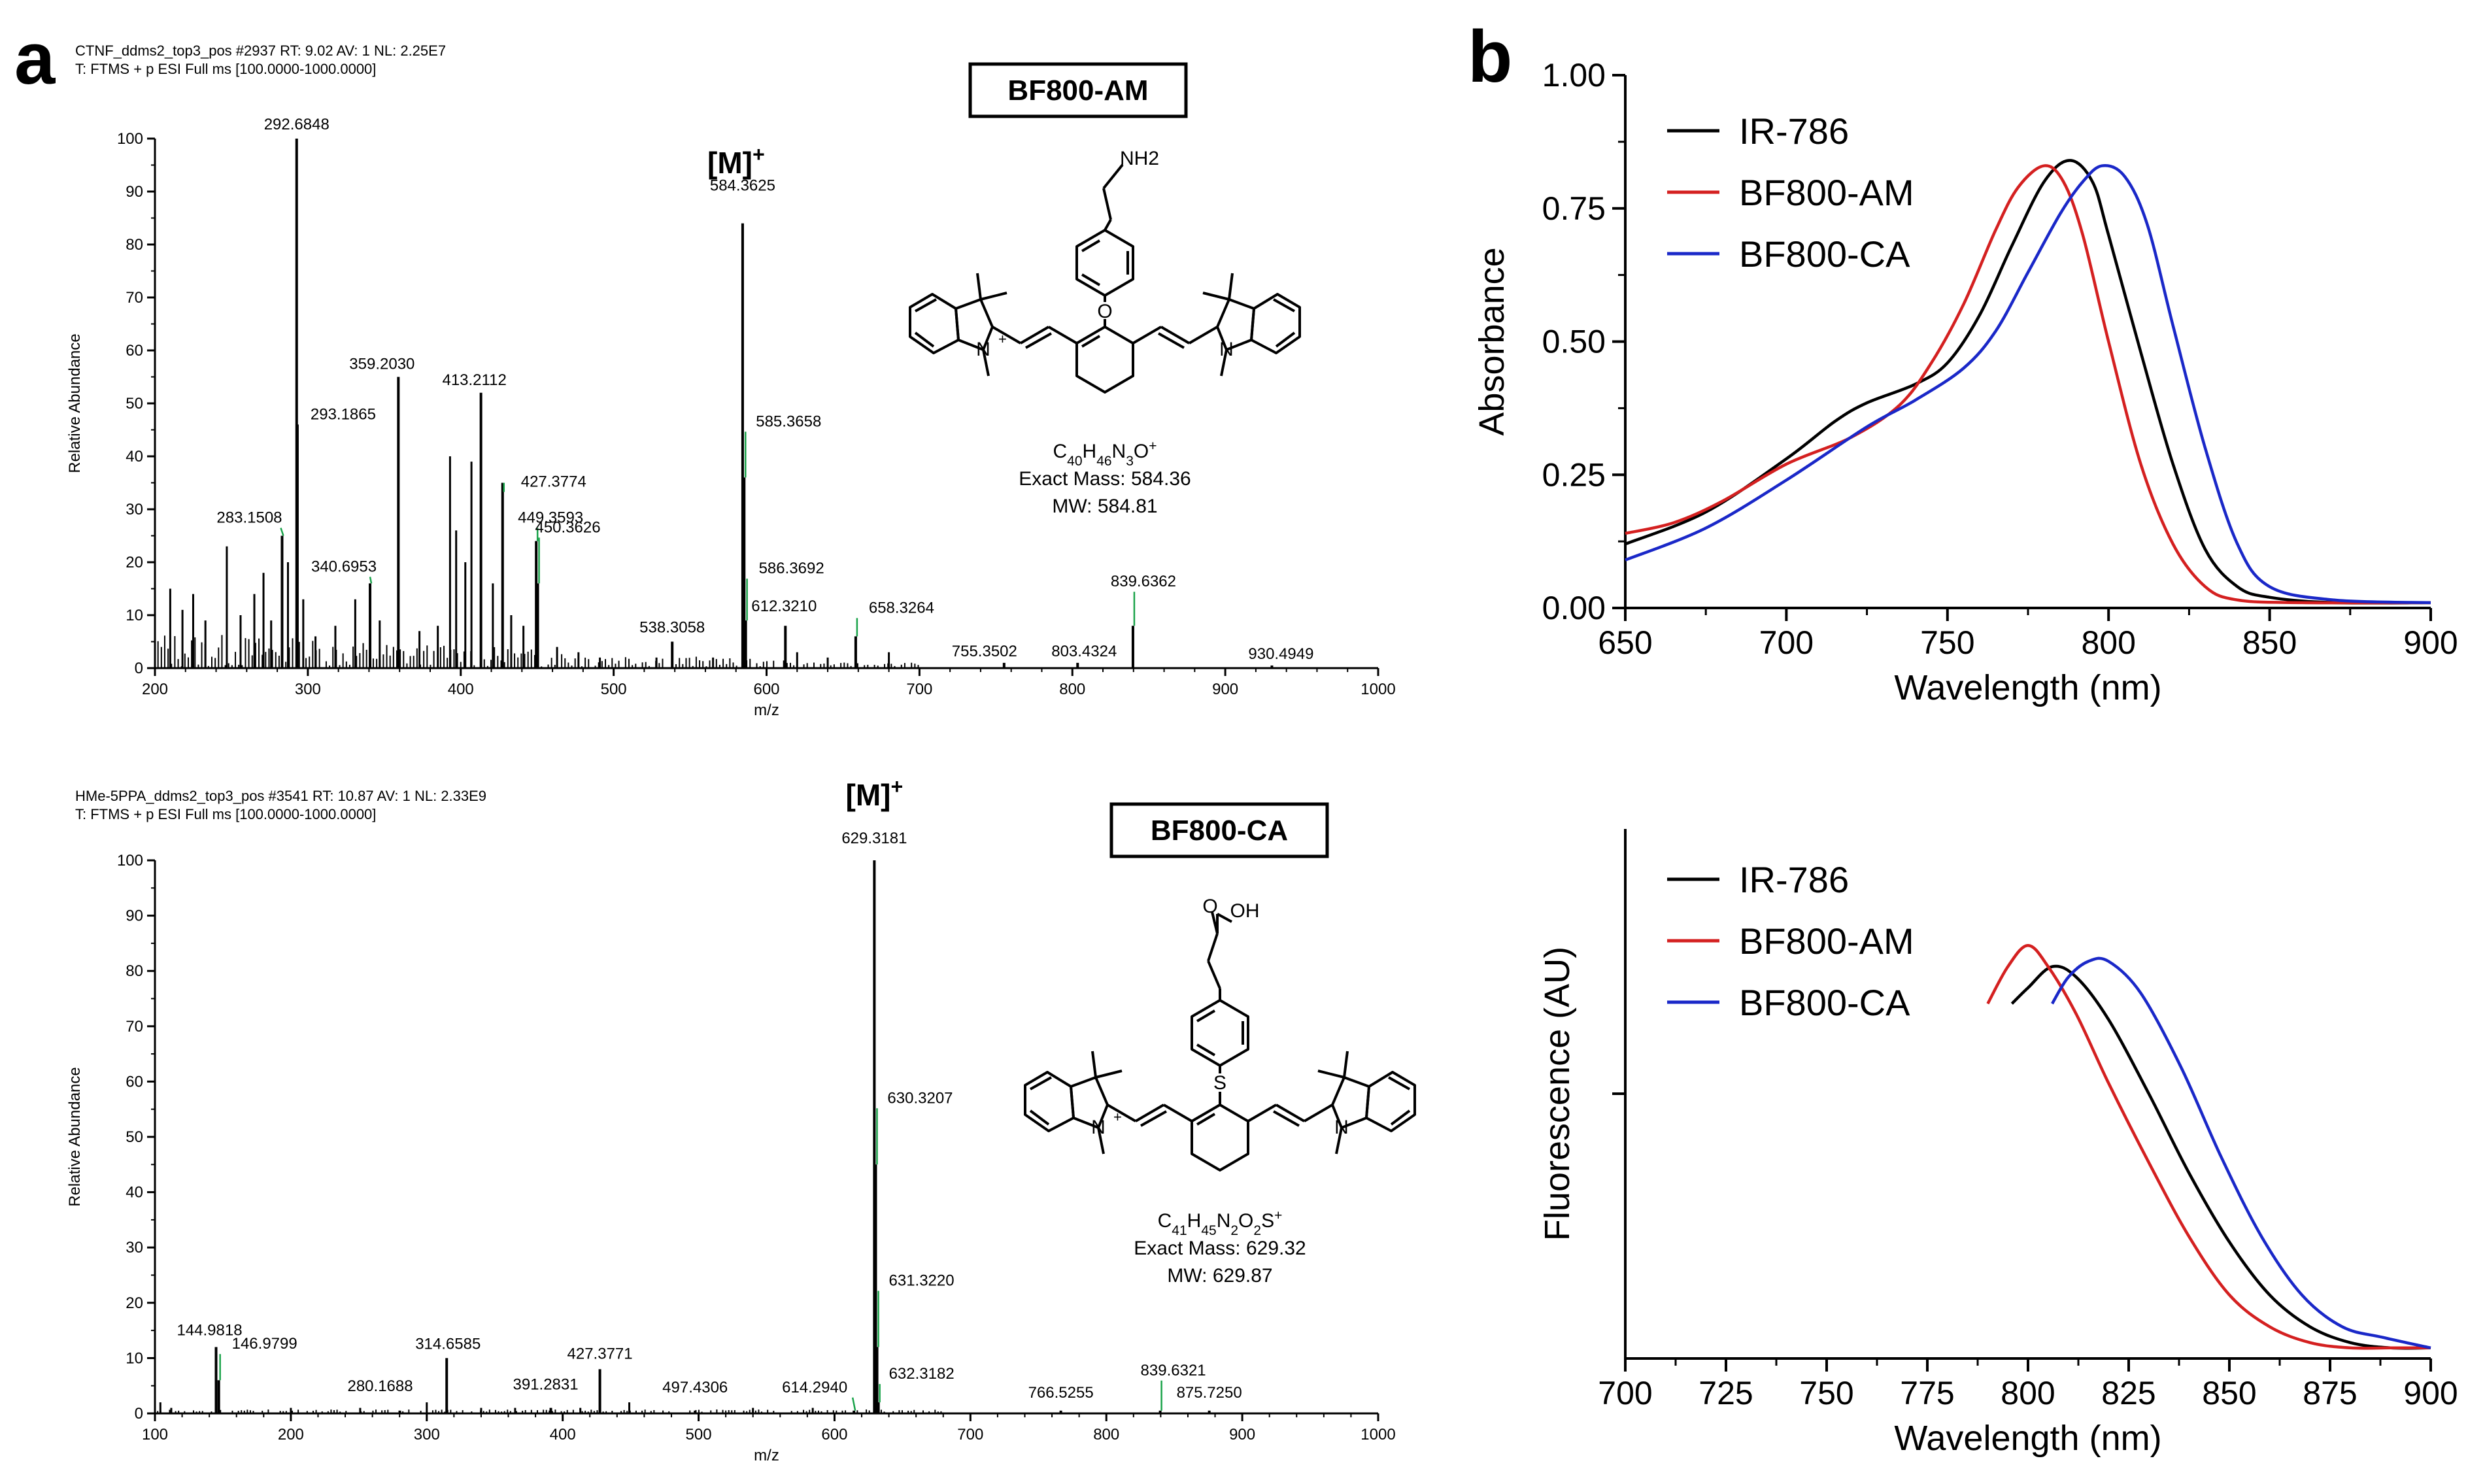 The width and height of the screenshot is (2468, 1484). Describe the element at coordinates (1220, 1041) in the screenshot. I see `bf800-ca-structure` at that location.